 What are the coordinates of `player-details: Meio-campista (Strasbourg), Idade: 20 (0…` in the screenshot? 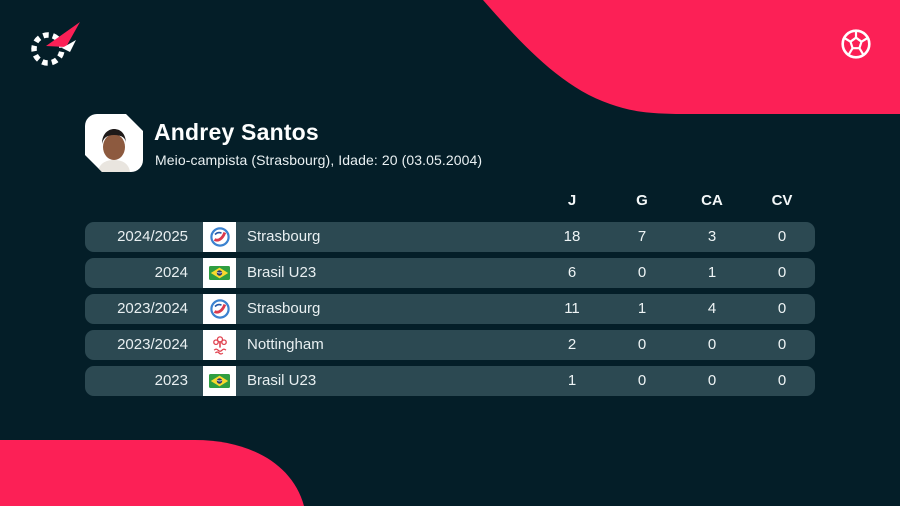 It's located at (319, 160).